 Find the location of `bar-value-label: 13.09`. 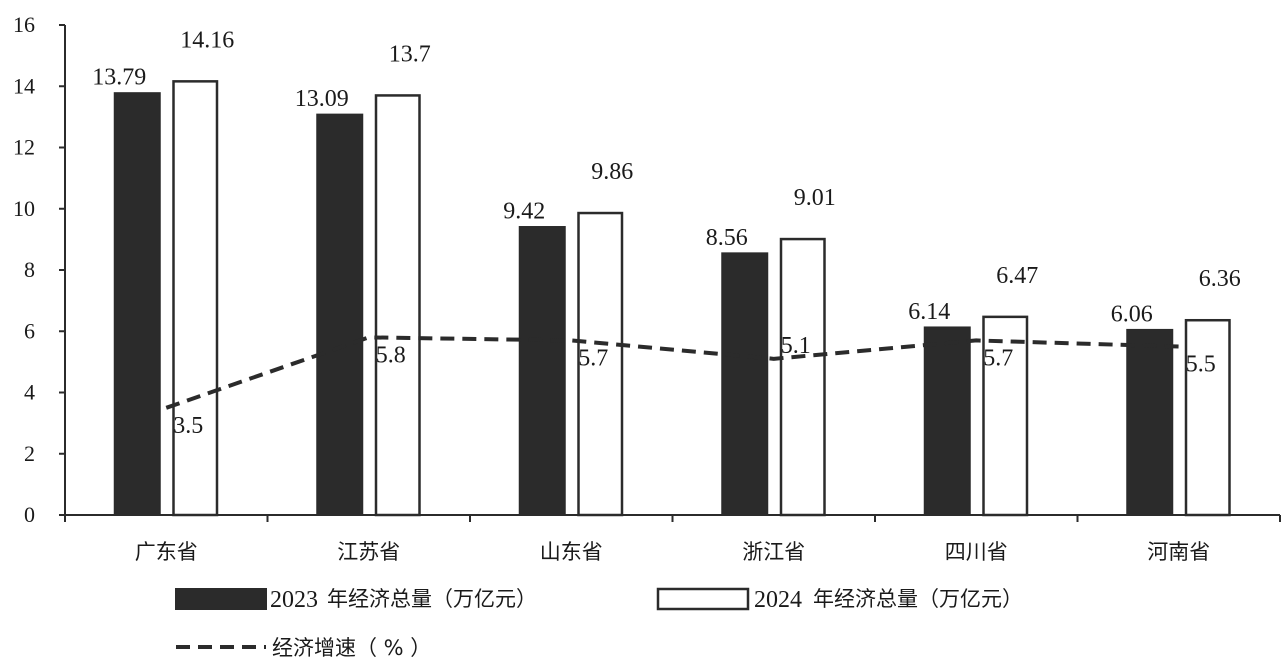

bar-value-label: 13.09 is located at coordinates (322, 99).